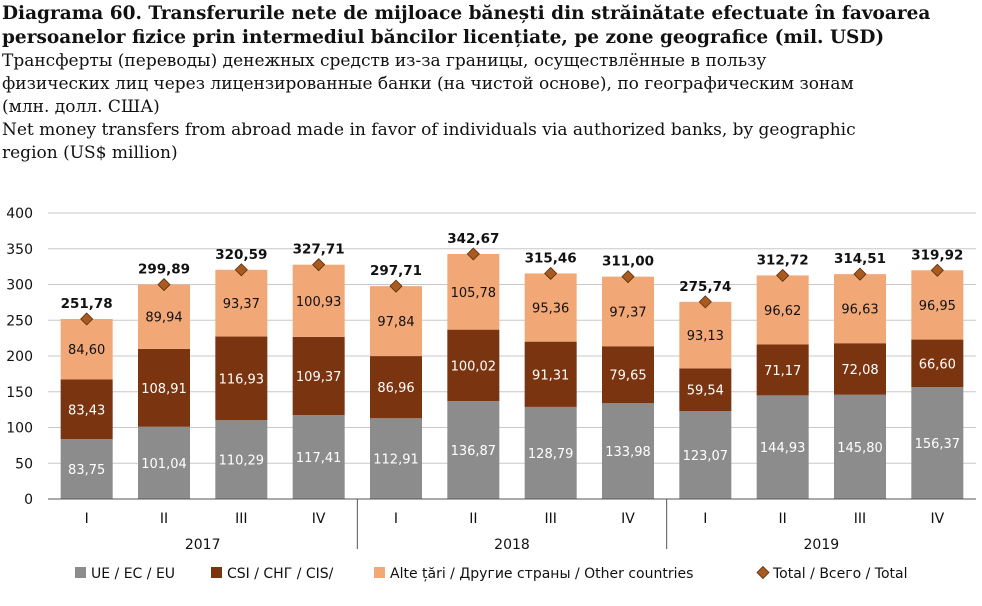  Describe the element at coordinates (395, 322) in the screenshot. I see `data-label-other: 97,84` at that location.